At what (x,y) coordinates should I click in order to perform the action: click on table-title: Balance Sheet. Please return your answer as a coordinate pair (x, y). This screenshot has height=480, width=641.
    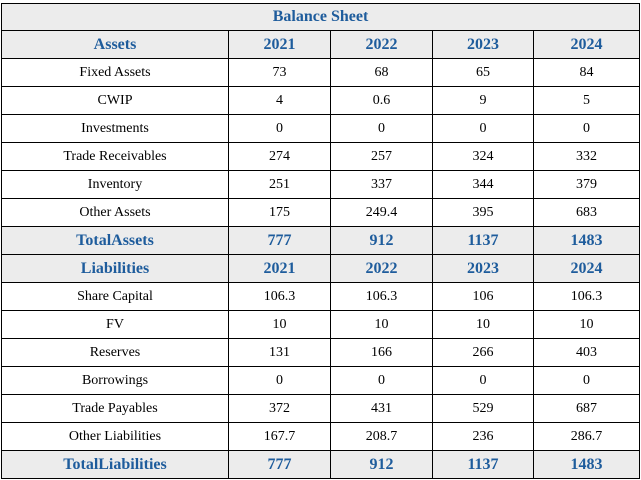
    Looking at the image, I should click on (320, 17).